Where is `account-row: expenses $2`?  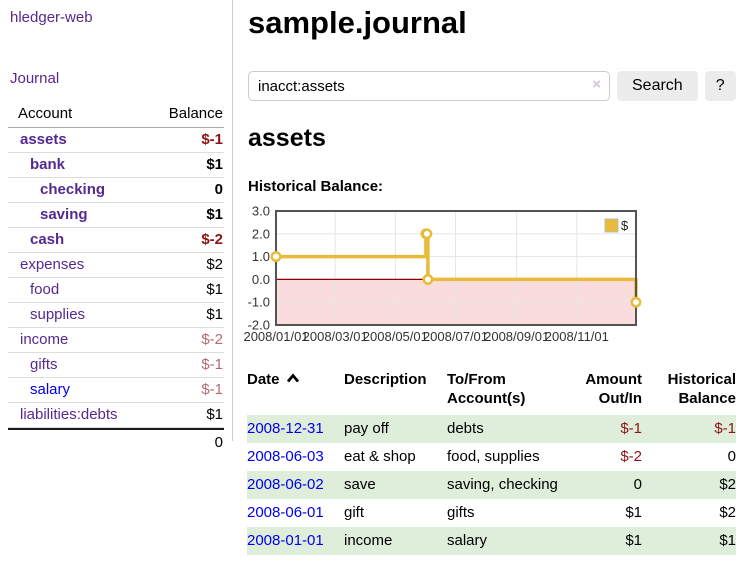
account-row: expenses $2 is located at coordinates (116, 265).